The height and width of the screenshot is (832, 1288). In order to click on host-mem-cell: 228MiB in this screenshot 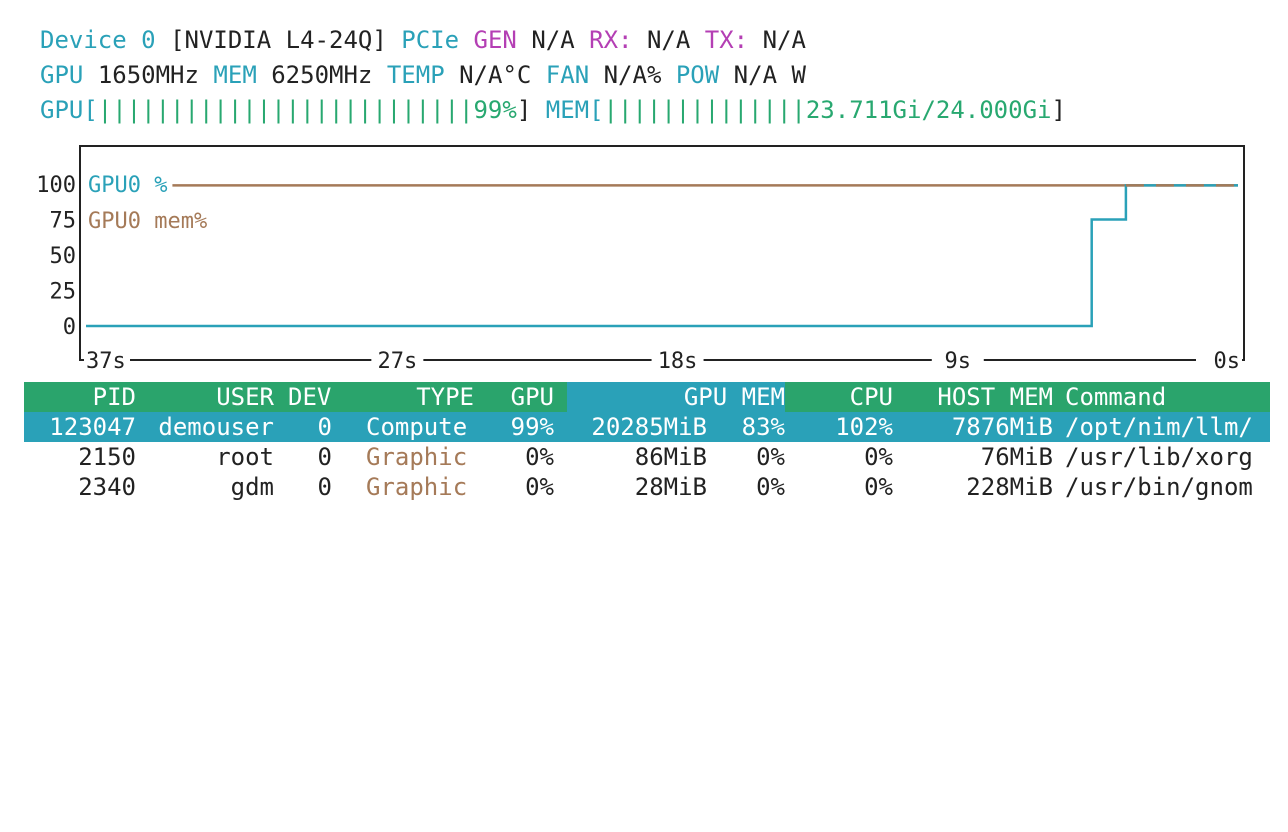, I will do `click(1009, 487)`.